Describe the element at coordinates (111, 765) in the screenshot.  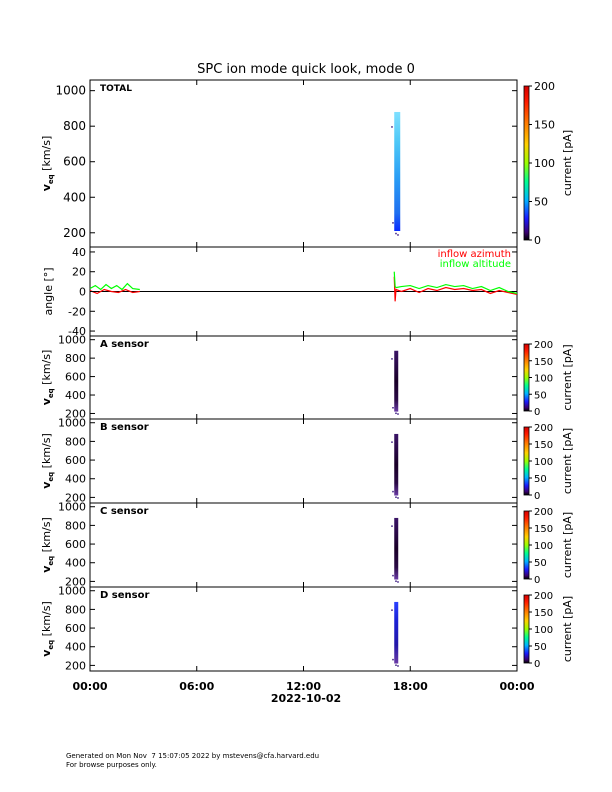
I see `footer-browse-note: For browse purposes only.` at that location.